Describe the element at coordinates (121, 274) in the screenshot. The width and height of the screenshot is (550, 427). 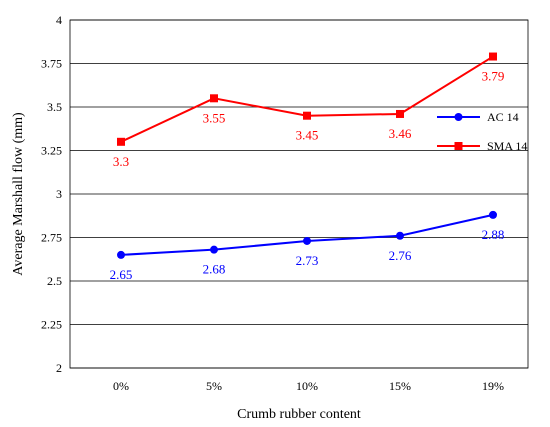
I see `data-label: 2.65` at that location.